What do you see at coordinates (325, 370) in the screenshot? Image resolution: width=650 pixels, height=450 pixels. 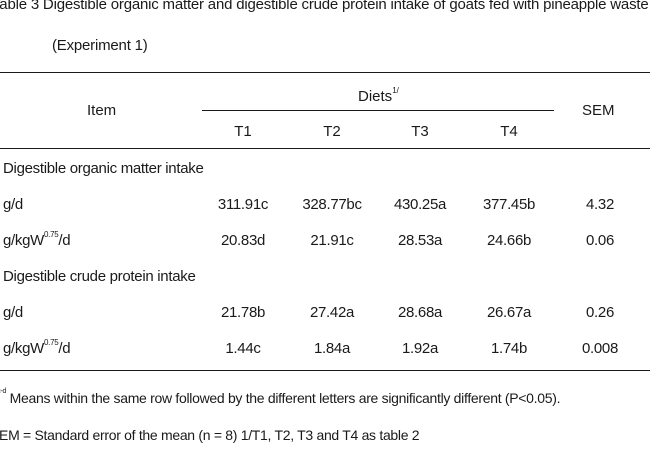 I see `bottom-rule` at bounding box center [325, 370].